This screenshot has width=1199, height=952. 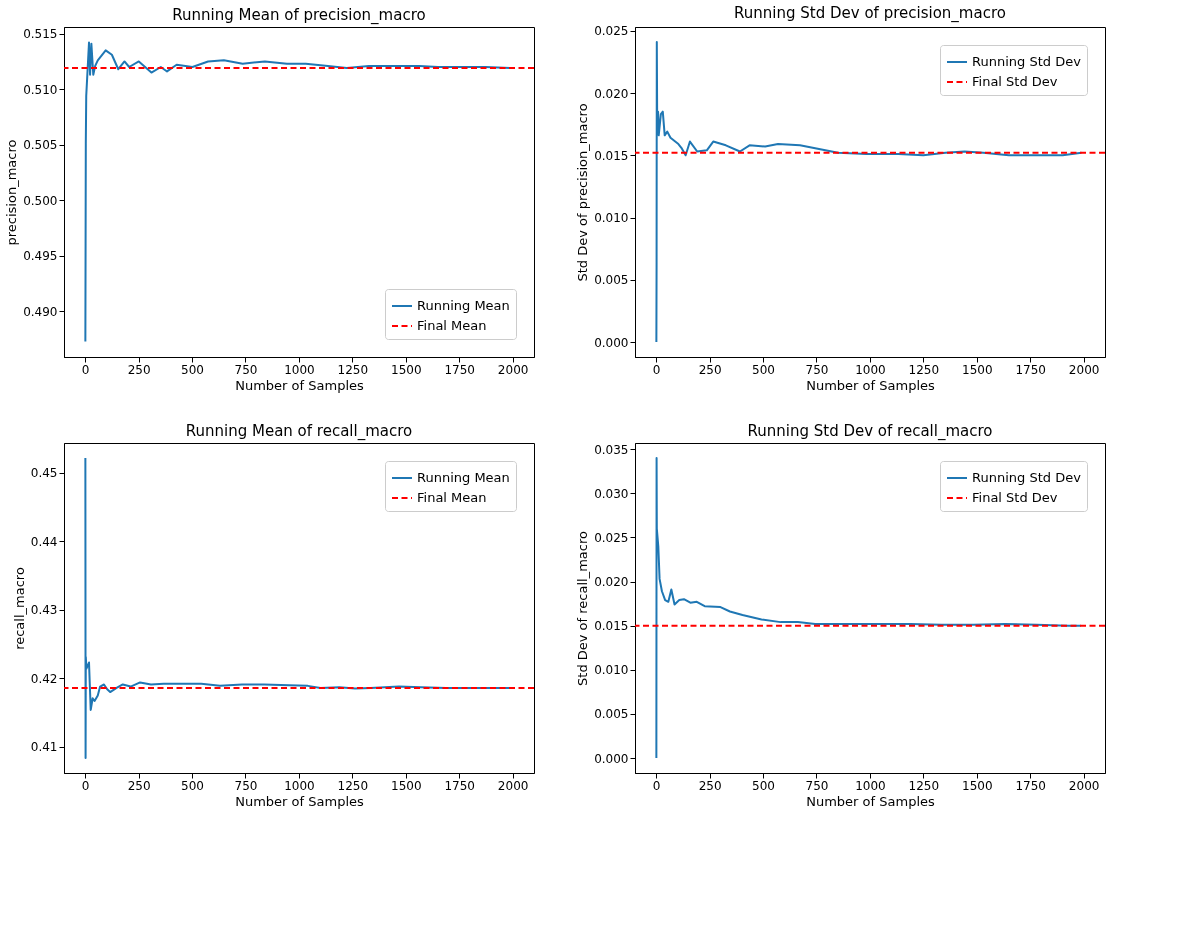 What do you see at coordinates (299, 431) in the screenshot?
I see `chart-title: Running Mean of recall_macro` at bounding box center [299, 431].